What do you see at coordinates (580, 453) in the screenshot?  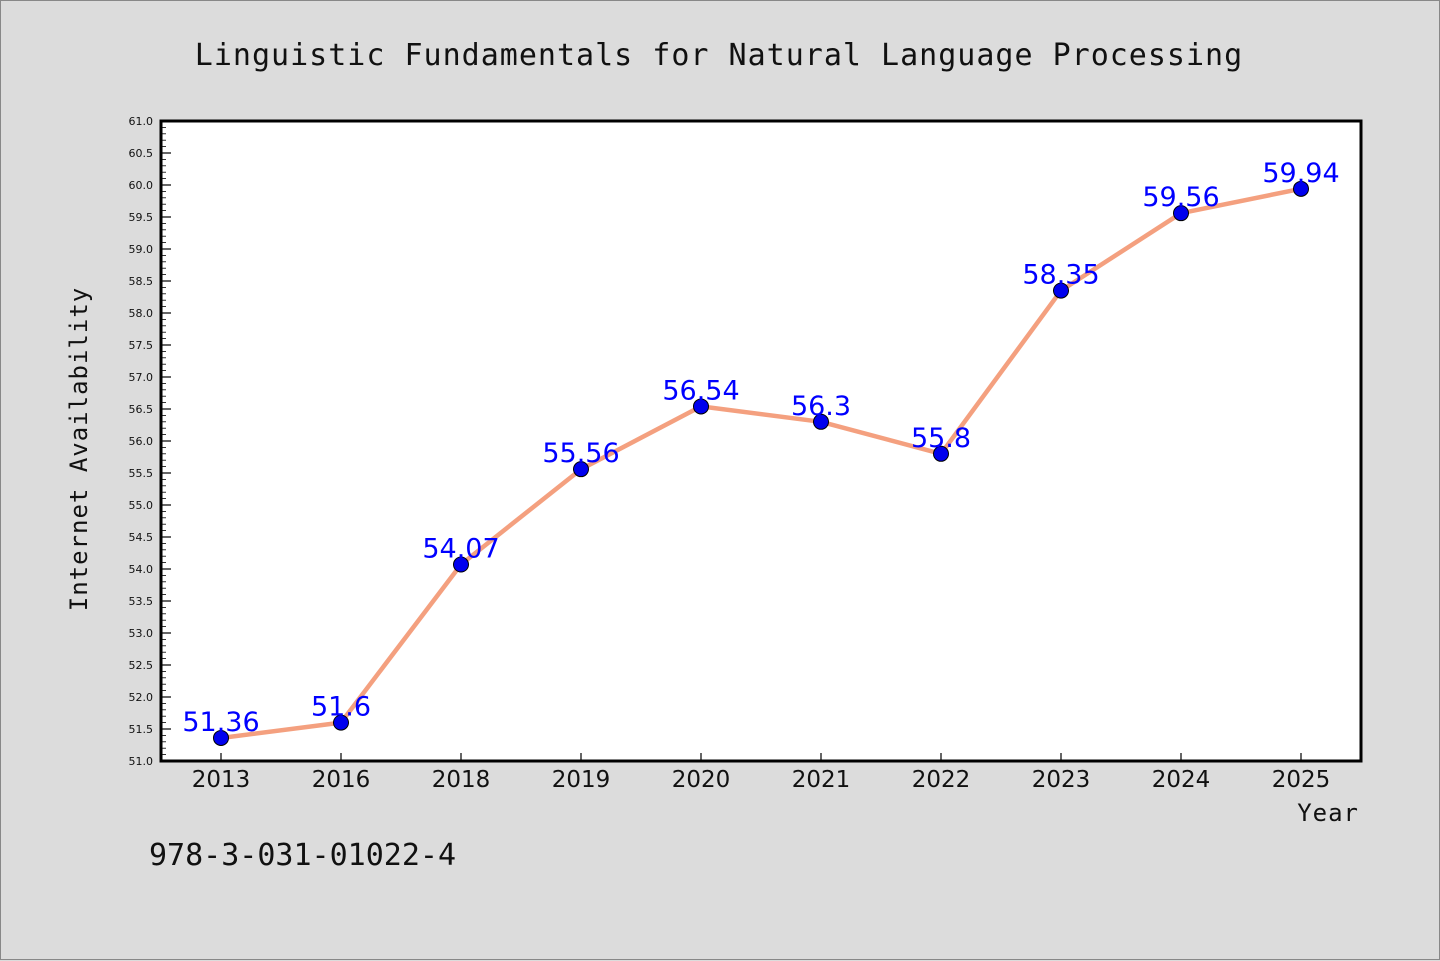 I see `data-label: 55.56` at bounding box center [580, 453].